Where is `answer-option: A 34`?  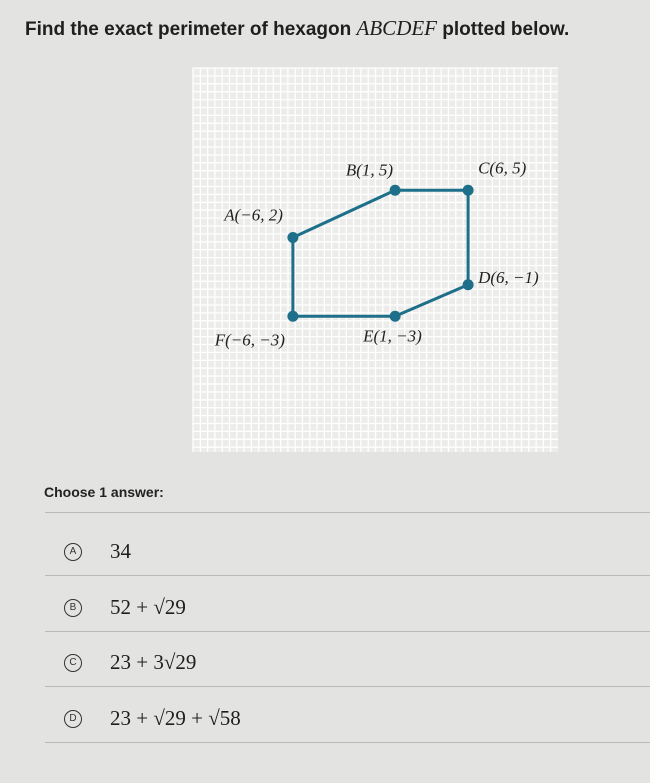
answer-option: A 34 is located at coordinates (355, 562).